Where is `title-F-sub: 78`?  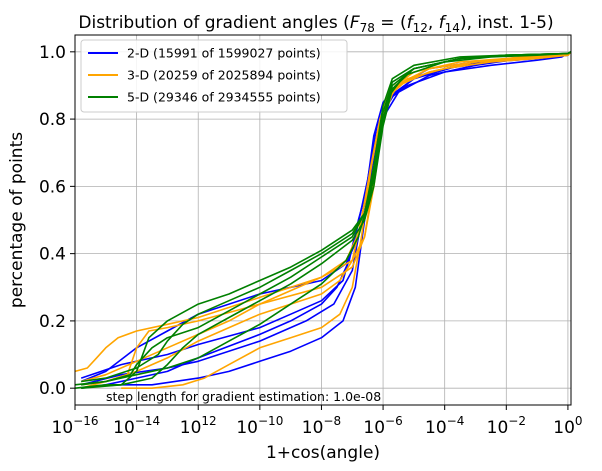 title-F-sub: 78 is located at coordinates (367, 28).